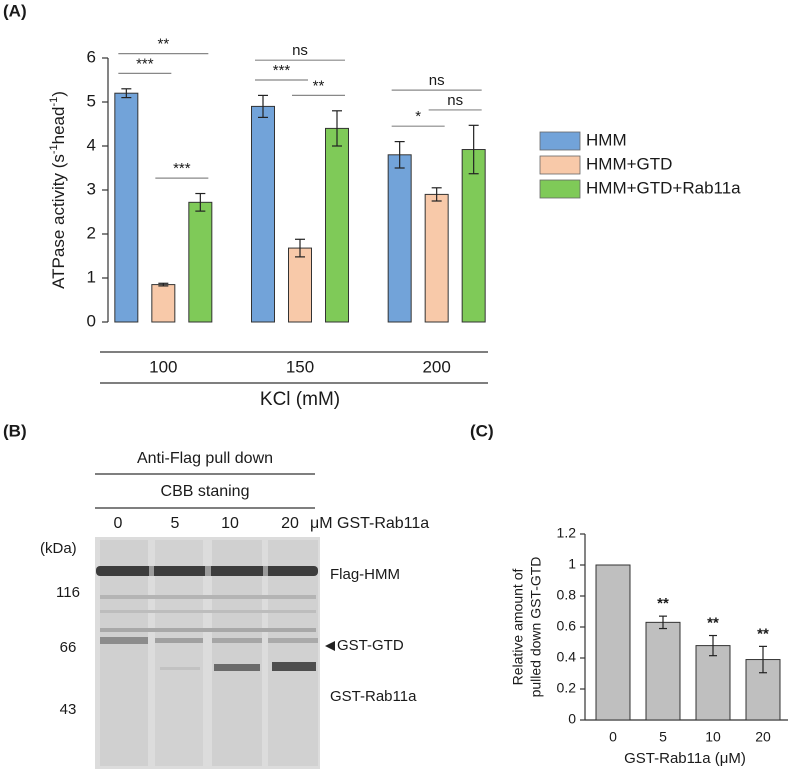 This screenshot has width=800, height=774. Describe the element at coordinates (373, 696) in the screenshot. I see `band-label: GST-Rab11a` at that location.